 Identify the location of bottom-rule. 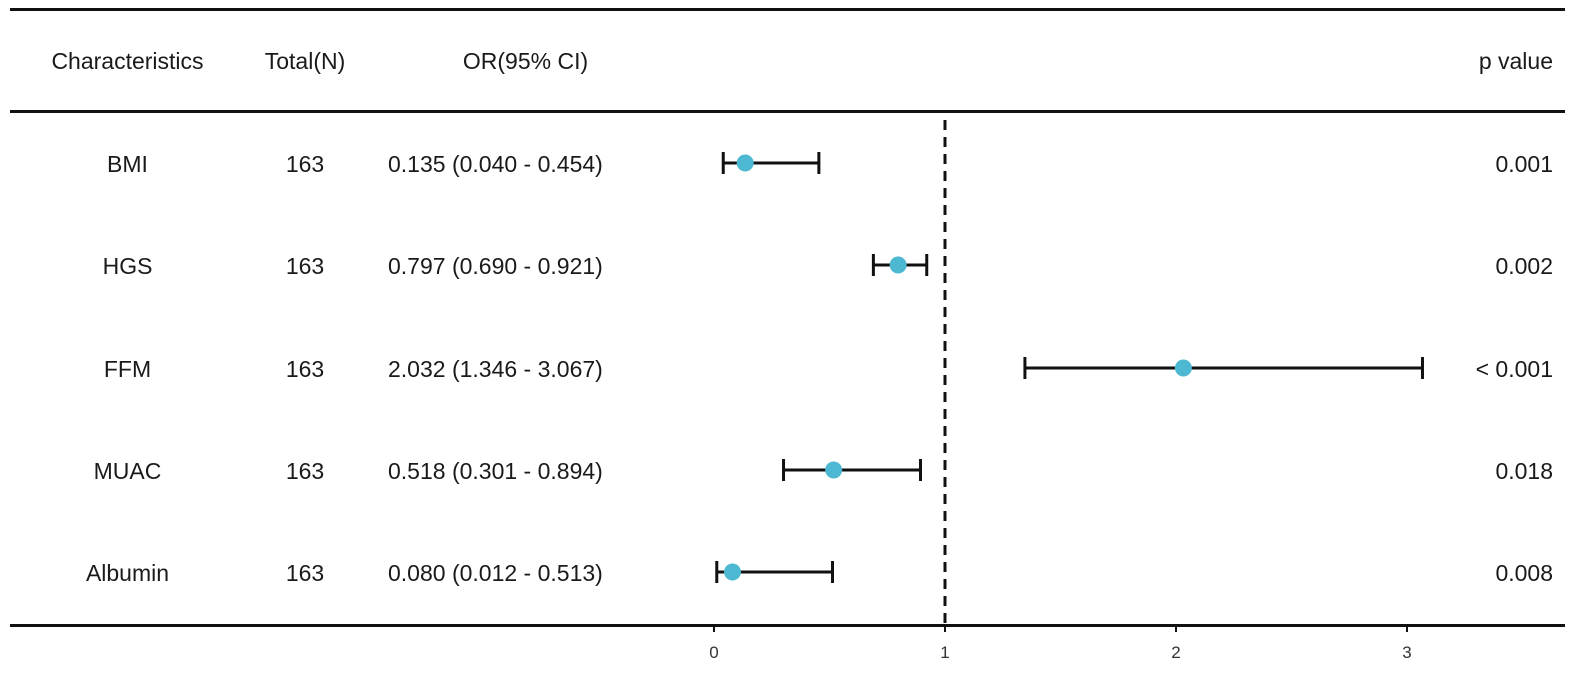
(787, 625).